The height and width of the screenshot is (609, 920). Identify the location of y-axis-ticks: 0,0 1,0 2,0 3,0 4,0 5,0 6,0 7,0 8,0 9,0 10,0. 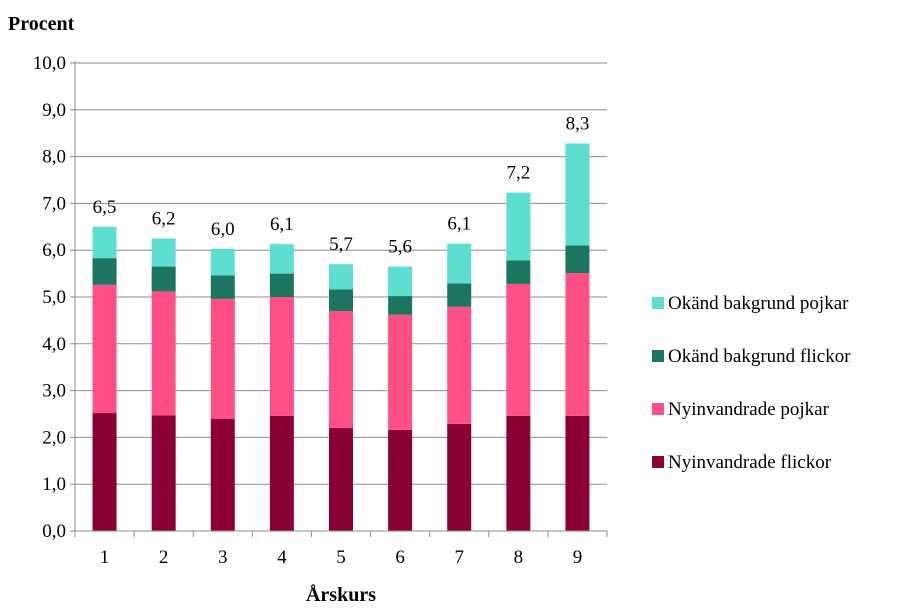
(54, 297).